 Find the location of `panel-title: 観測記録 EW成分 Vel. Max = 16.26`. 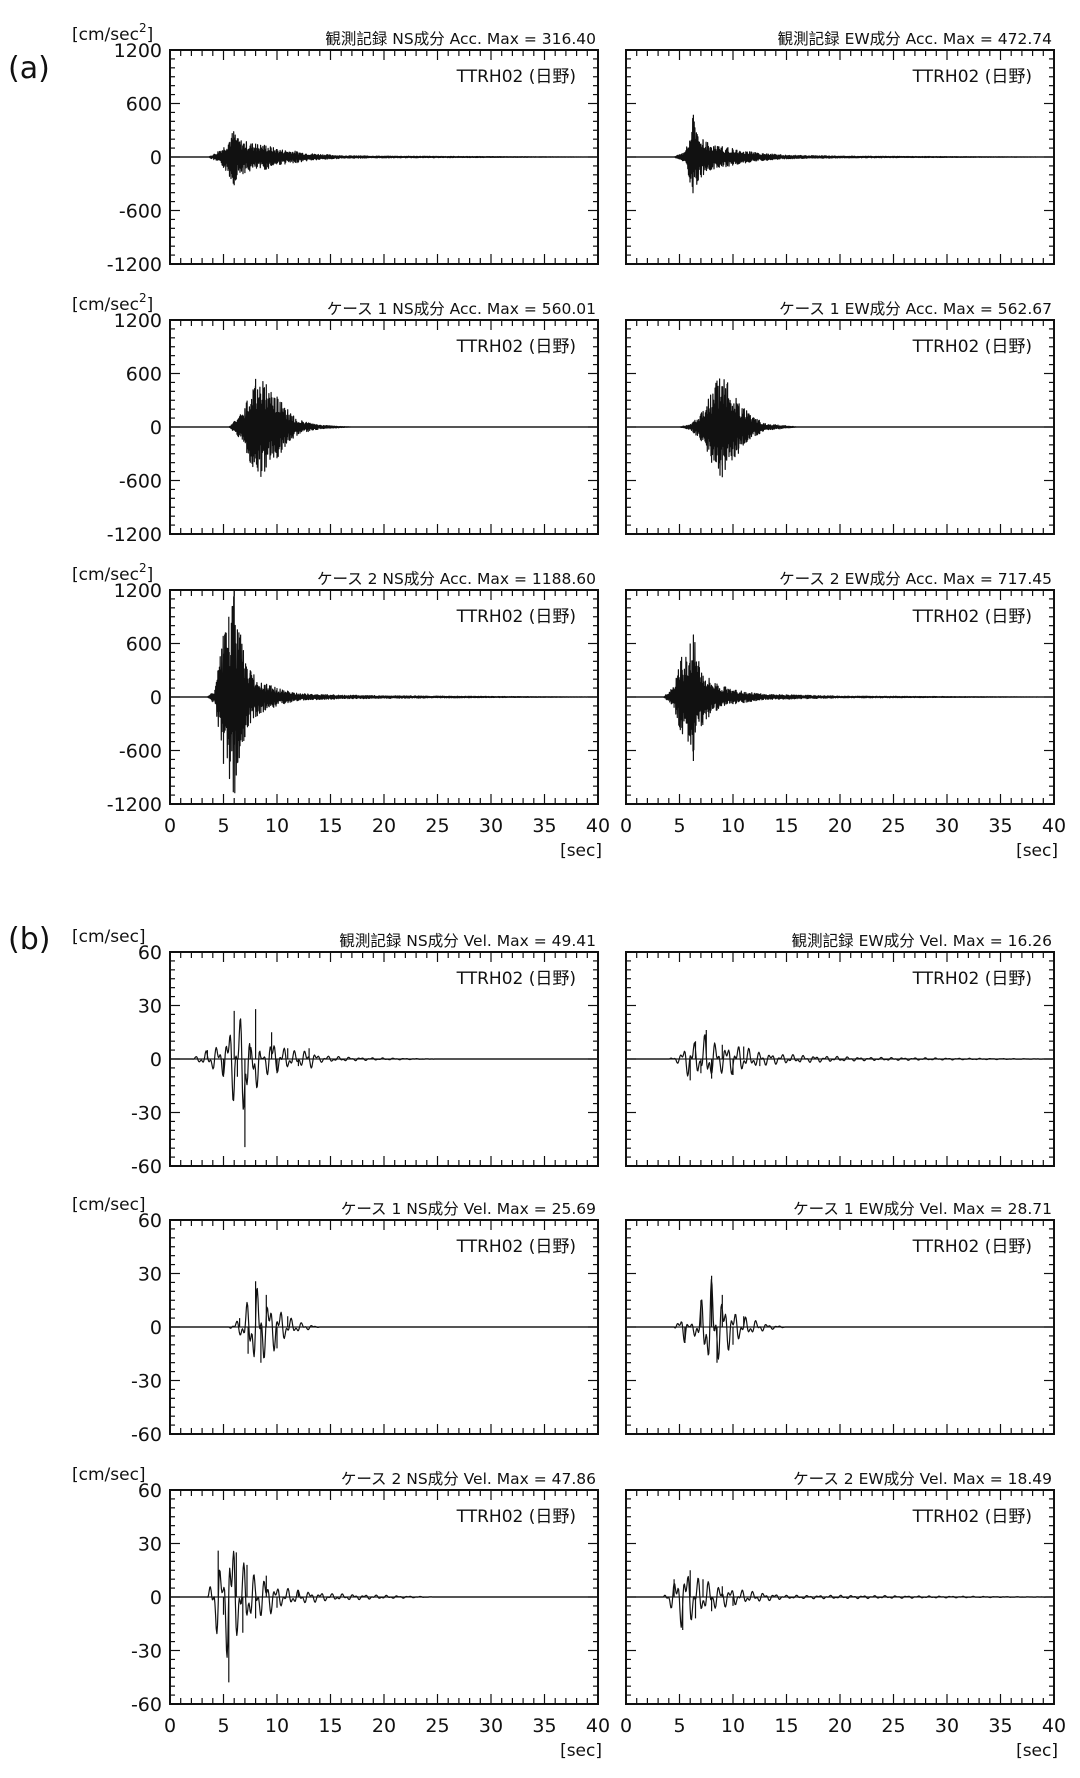

panel-title: 観測記録 EW成分 Vel. Max = 16.26 is located at coordinates (922, 941).